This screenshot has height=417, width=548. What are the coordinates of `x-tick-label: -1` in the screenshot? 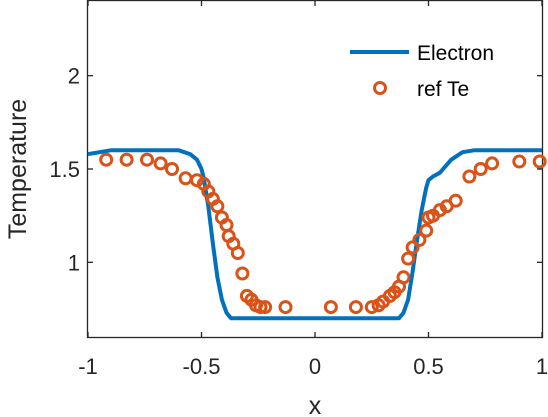 It's located at (88, 366).